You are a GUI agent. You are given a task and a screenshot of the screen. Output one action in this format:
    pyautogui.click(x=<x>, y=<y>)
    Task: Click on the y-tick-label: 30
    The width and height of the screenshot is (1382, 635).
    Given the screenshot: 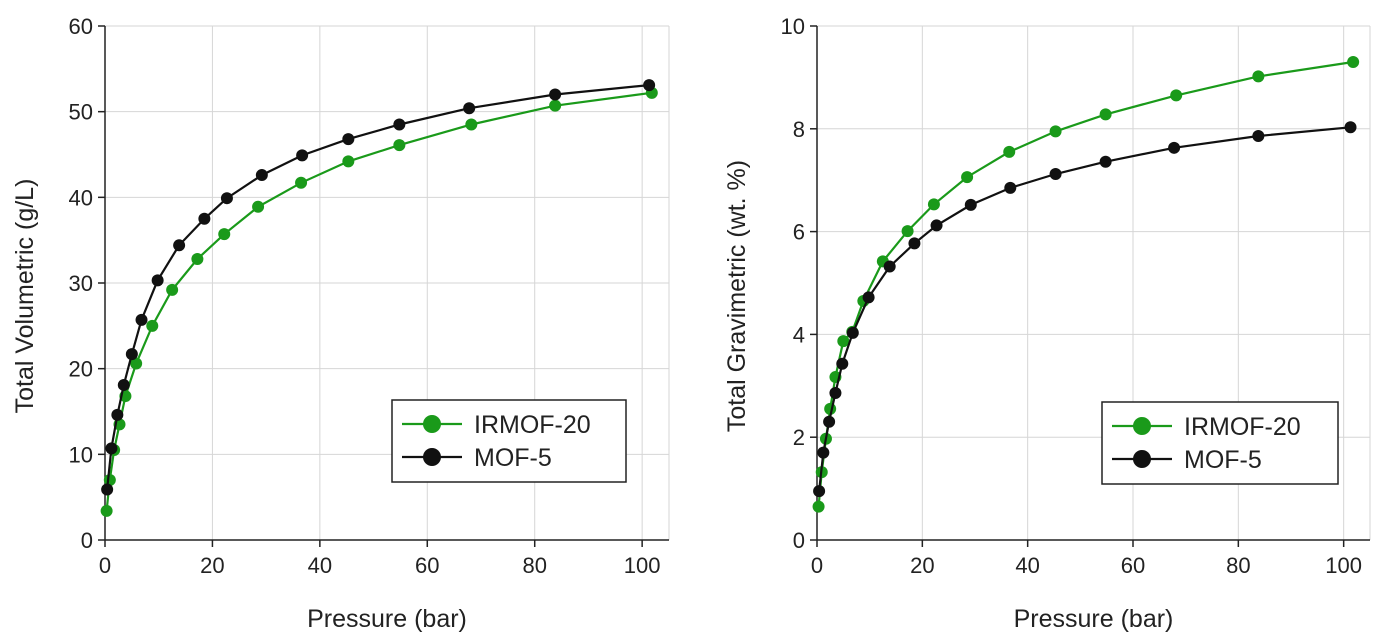 What is the action you would take?
    pyautogui.click(x=81, y=283)
    